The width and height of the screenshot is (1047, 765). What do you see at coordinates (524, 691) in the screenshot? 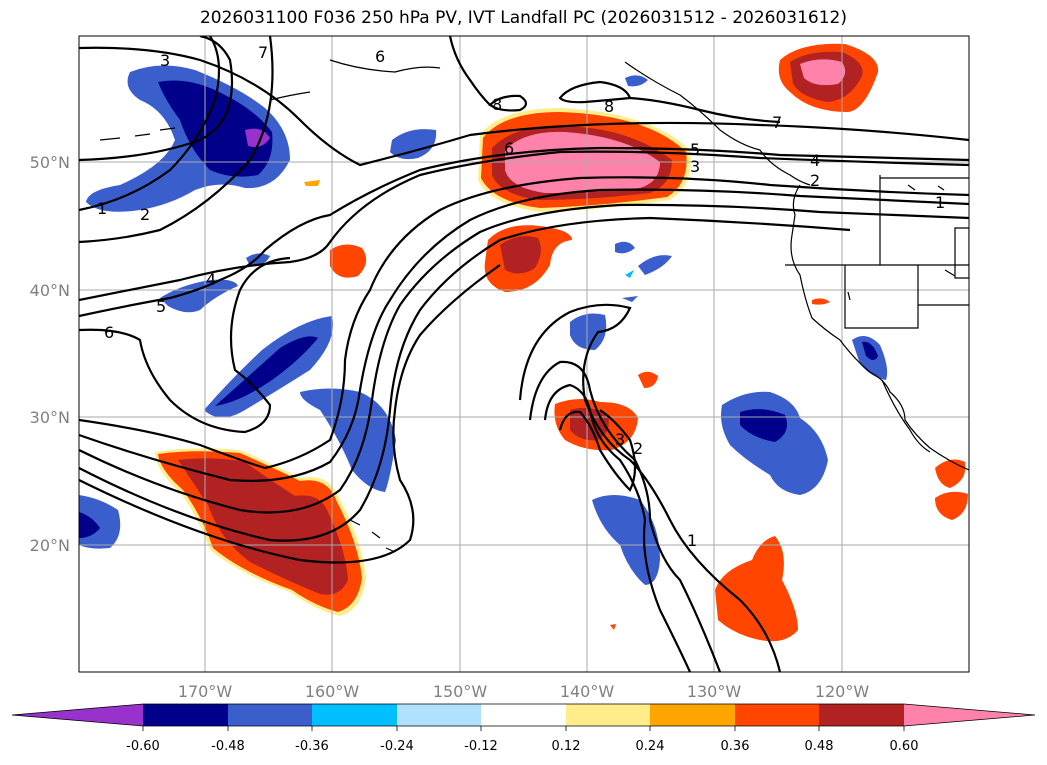
I see `lon-axis: 170°W 160°W 150°W 140°W 130°W 120°W` at bounding box center [524, 691].